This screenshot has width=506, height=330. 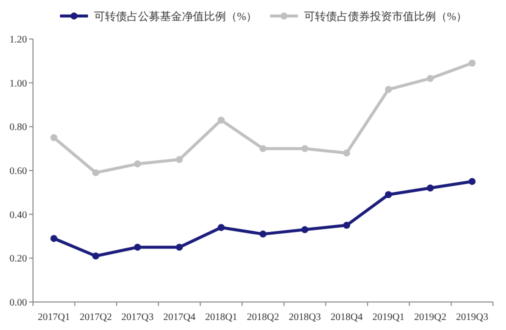 I want to click on x-tick-label: 2018Q1, so click(x=221, y=317).